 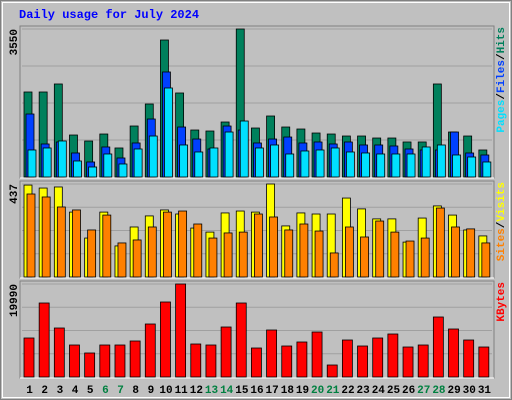 What do you see at coordinates (105, 391) in the screenshot?
I see `x-tick-label: 6` at bounding box center [105, 391].